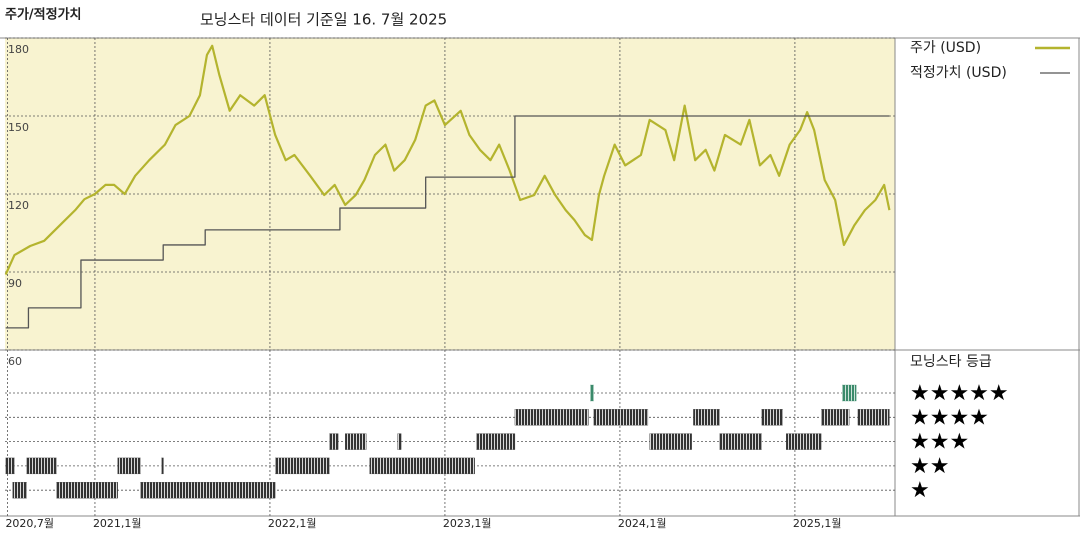 This screenshot has height=540, width=1080. What do you see at coordinates (292, 523) in the screenshot?
I see `x-tick-label: 2022,1월` at bounding box center [292, 523].